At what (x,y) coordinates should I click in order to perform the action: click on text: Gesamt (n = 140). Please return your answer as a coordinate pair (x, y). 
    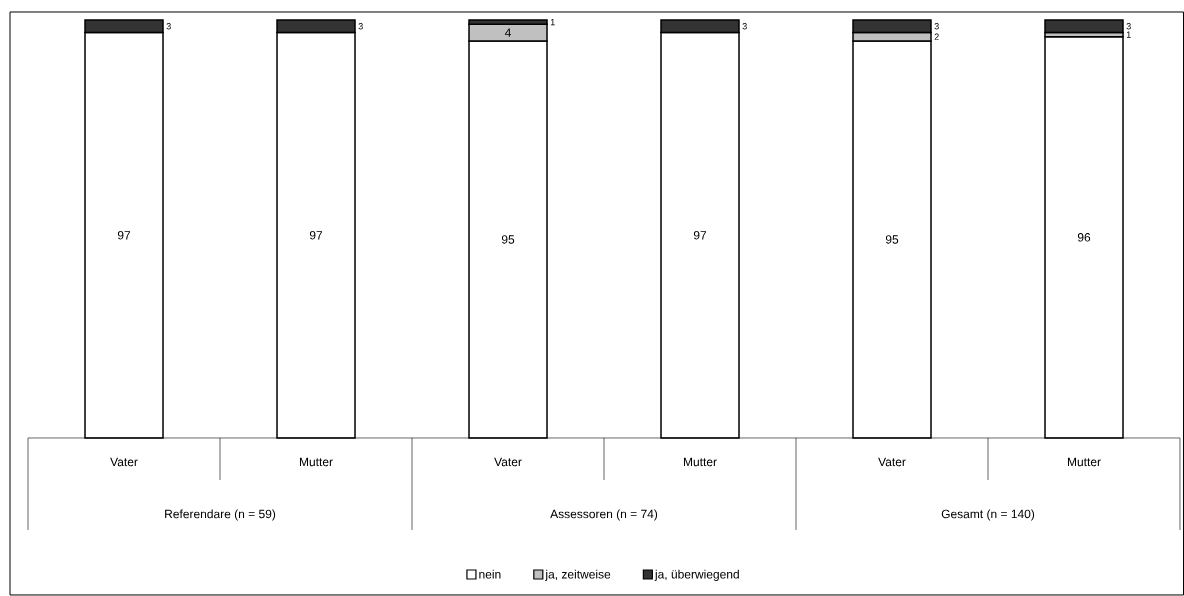
    Looking at the image, I should click on (988, 515).